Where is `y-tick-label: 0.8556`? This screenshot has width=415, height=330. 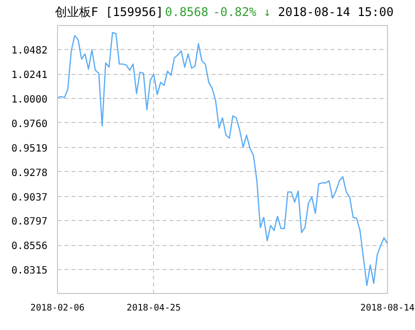 y-tick-label: 0.8556 is located at coordinates (29, 246).